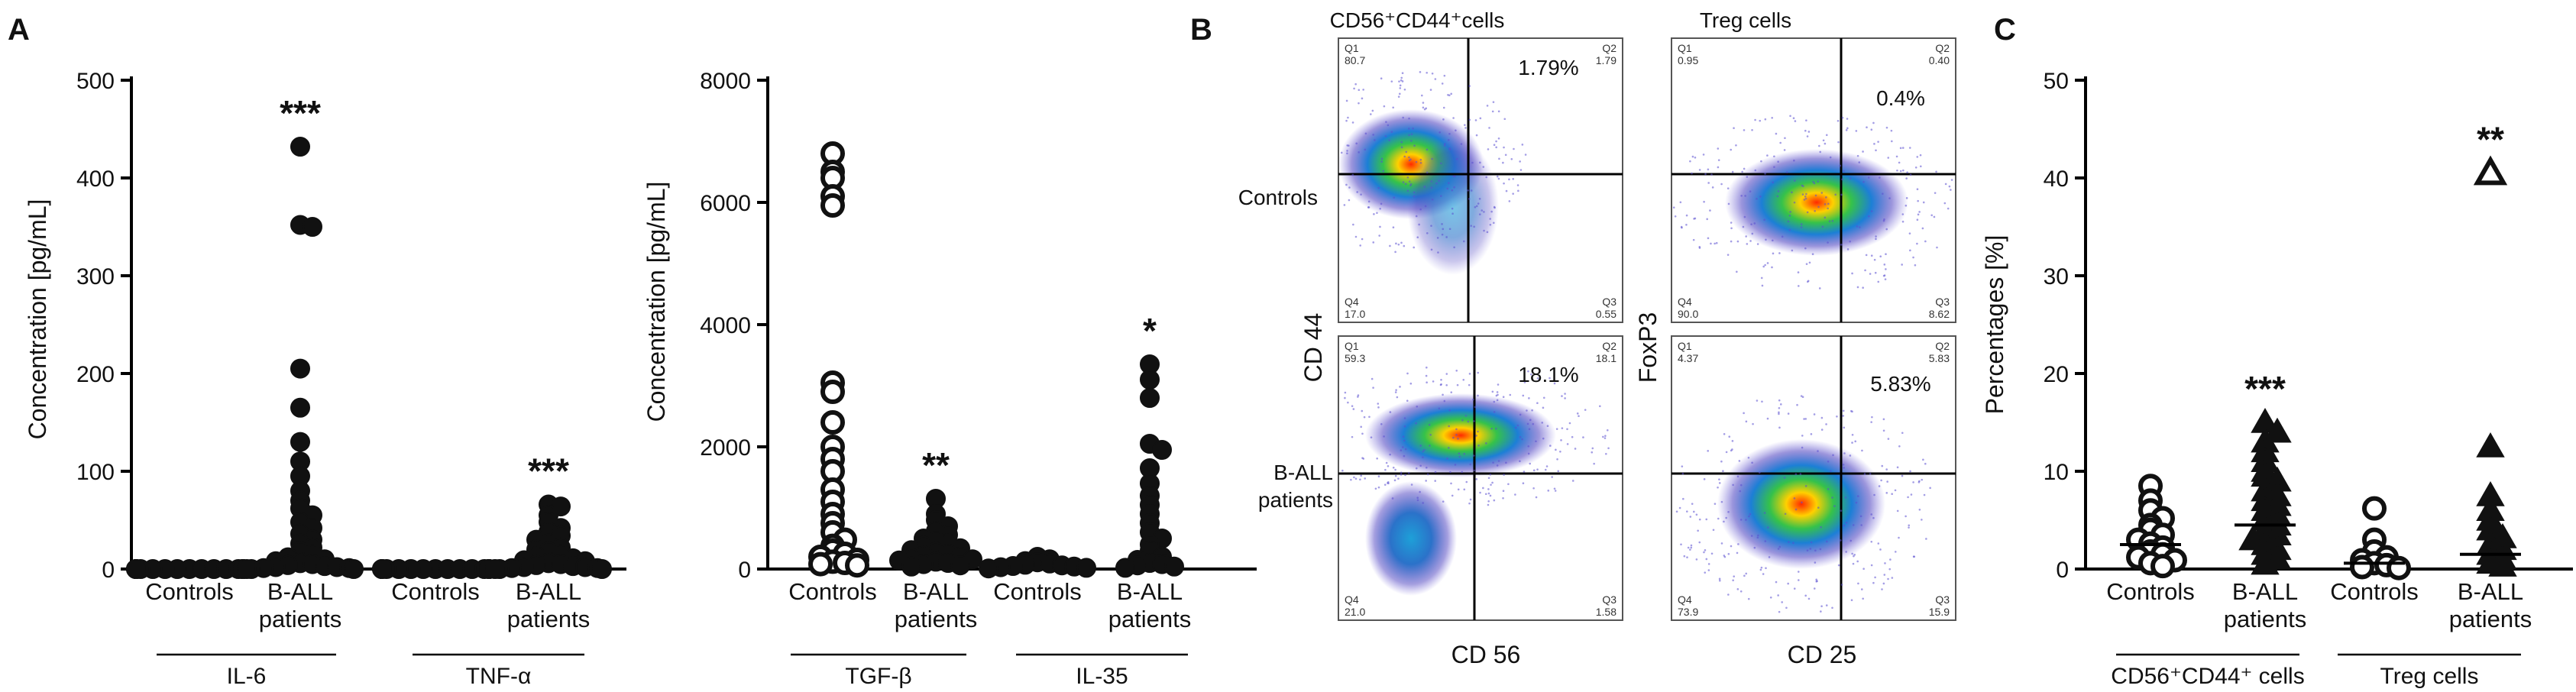 This screenshot has height=692, width=2576. Describe the element at coordinates (2490, 170) in the screenshot. I see `data-point` at that location.